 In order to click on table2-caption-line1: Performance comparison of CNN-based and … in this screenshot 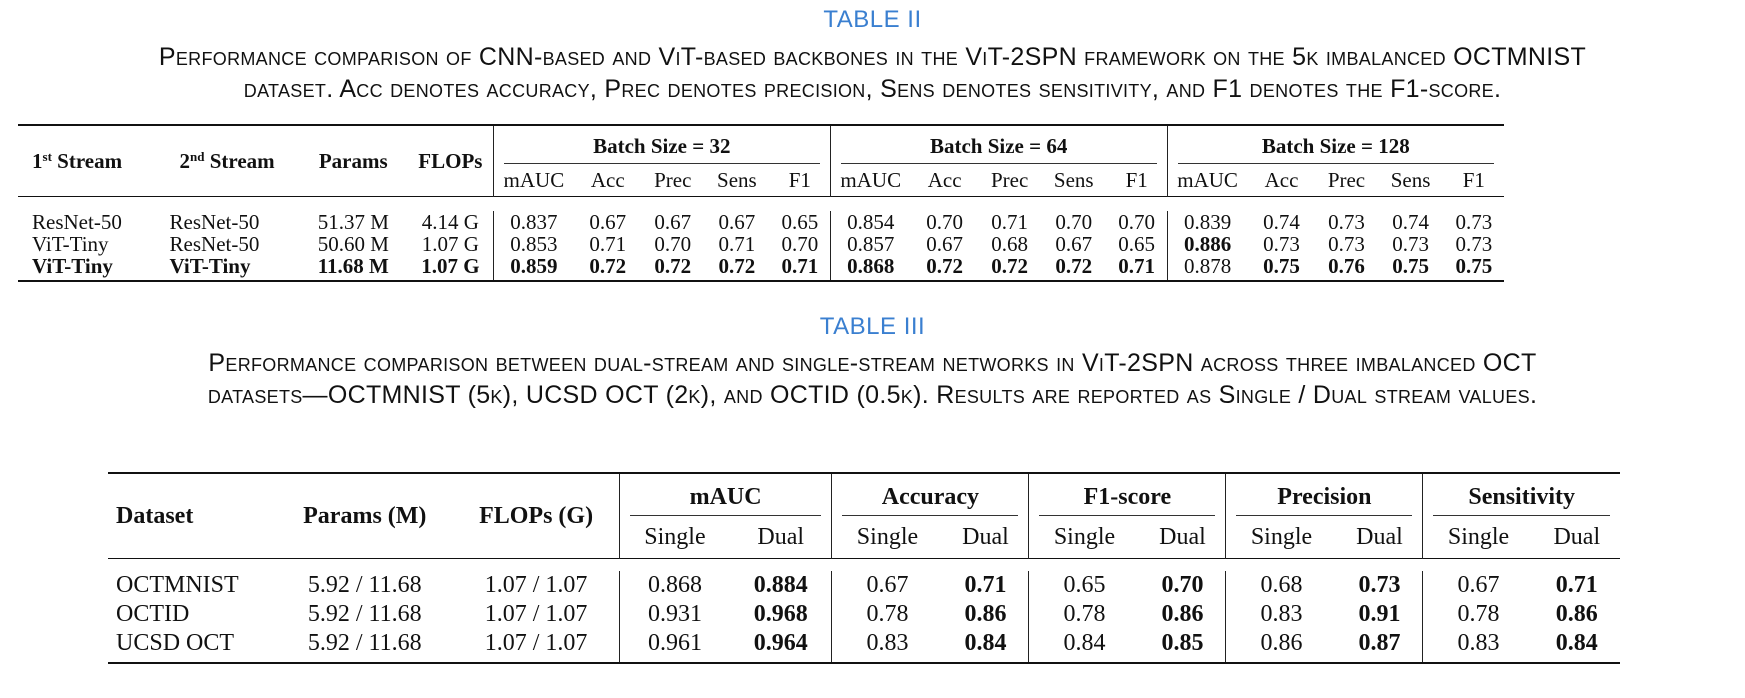, I will do `click(872, 57)`.